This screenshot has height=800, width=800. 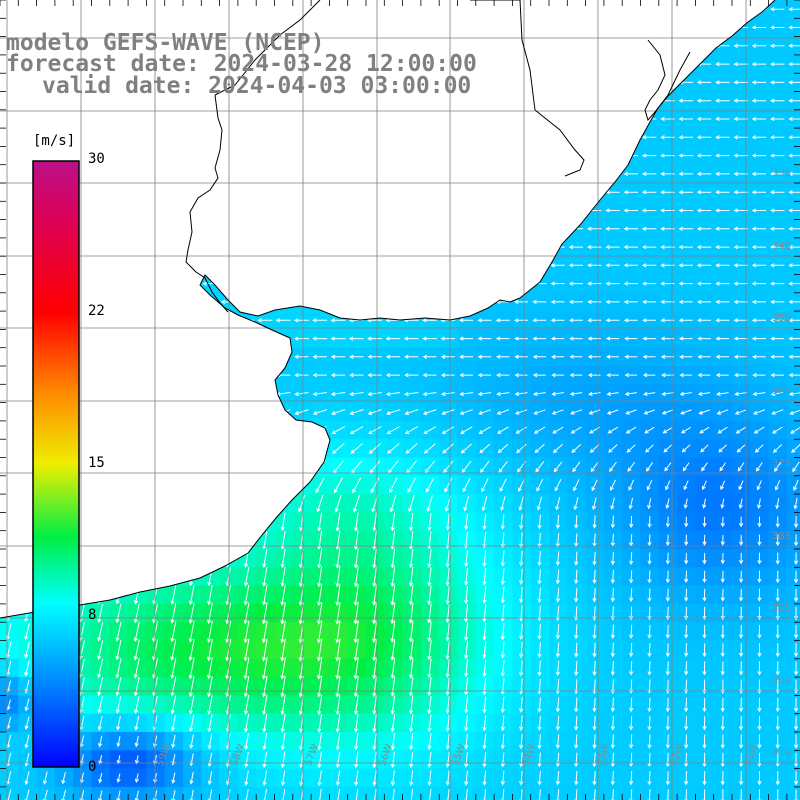 I want to click on colorbar-tick-8: 8, so click(x=92, y=615).